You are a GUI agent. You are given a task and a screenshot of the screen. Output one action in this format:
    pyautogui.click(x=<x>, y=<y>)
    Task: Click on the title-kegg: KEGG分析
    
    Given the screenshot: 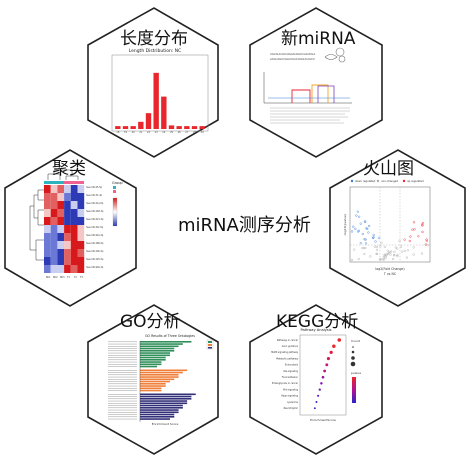 What is the action you would take?
    pyautogui.click(x=317, y=322)
    